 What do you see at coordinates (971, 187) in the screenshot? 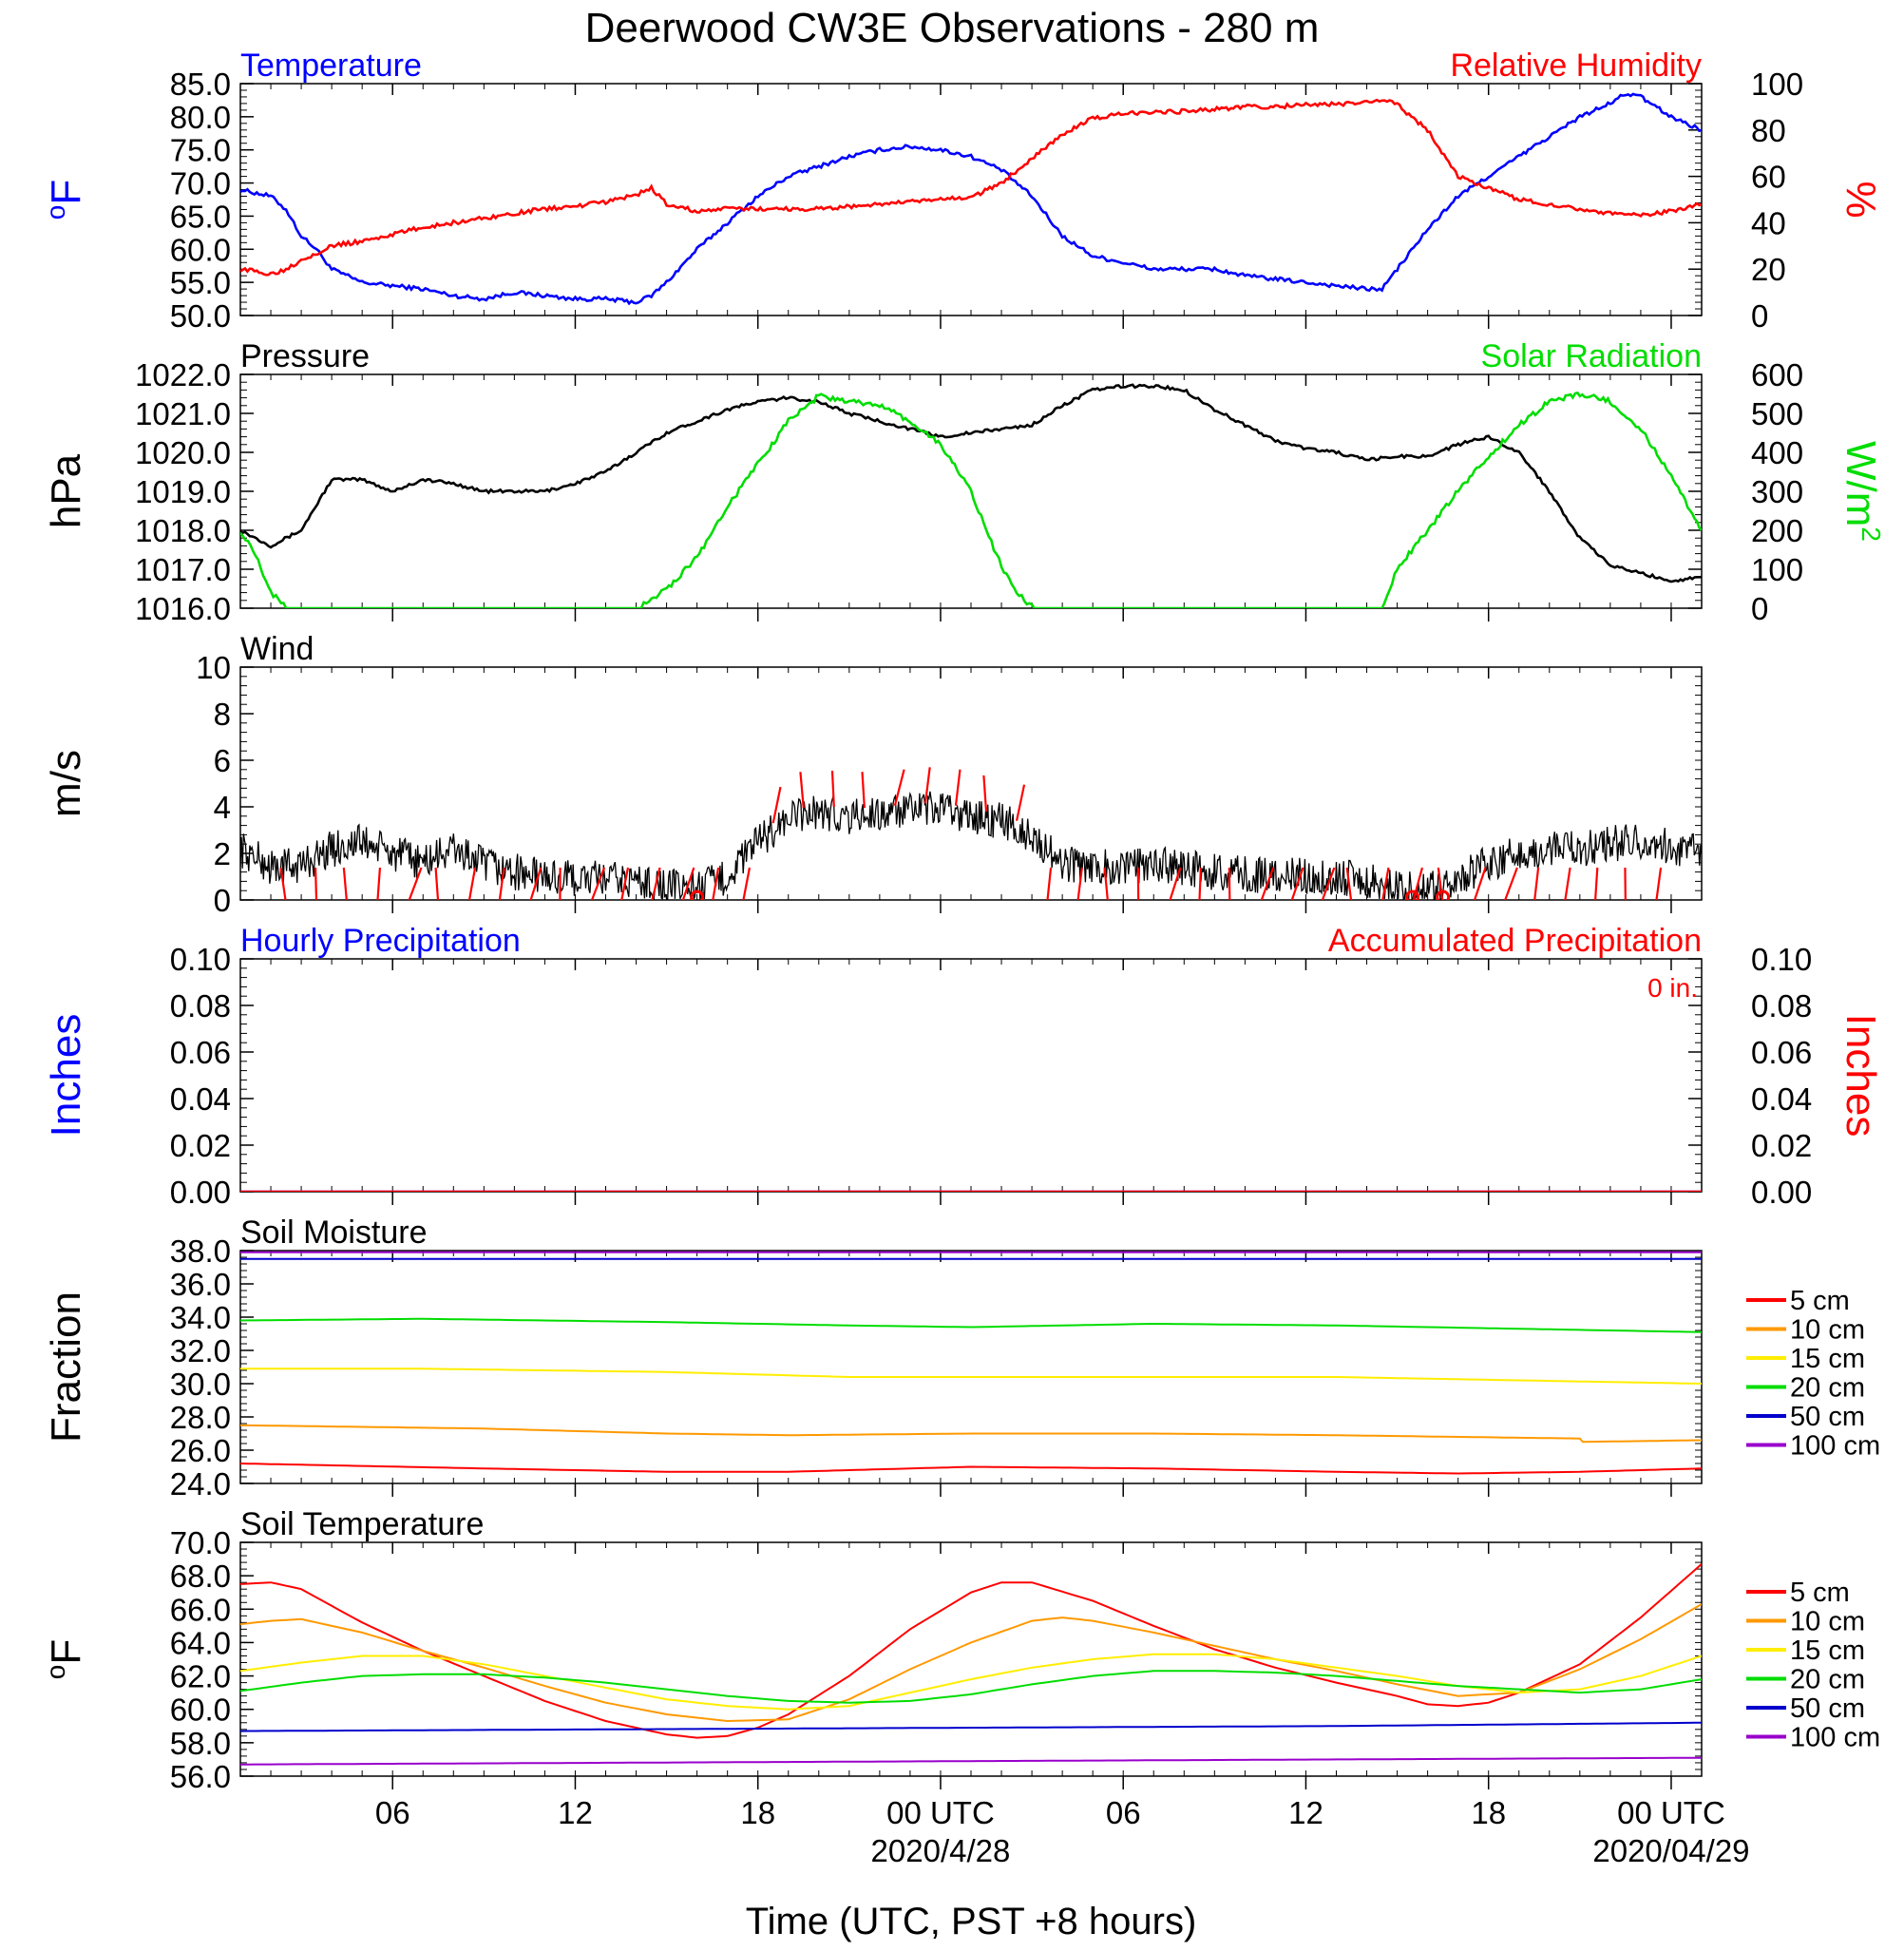
I see `series-line-right` at bounding box center [971, 187].